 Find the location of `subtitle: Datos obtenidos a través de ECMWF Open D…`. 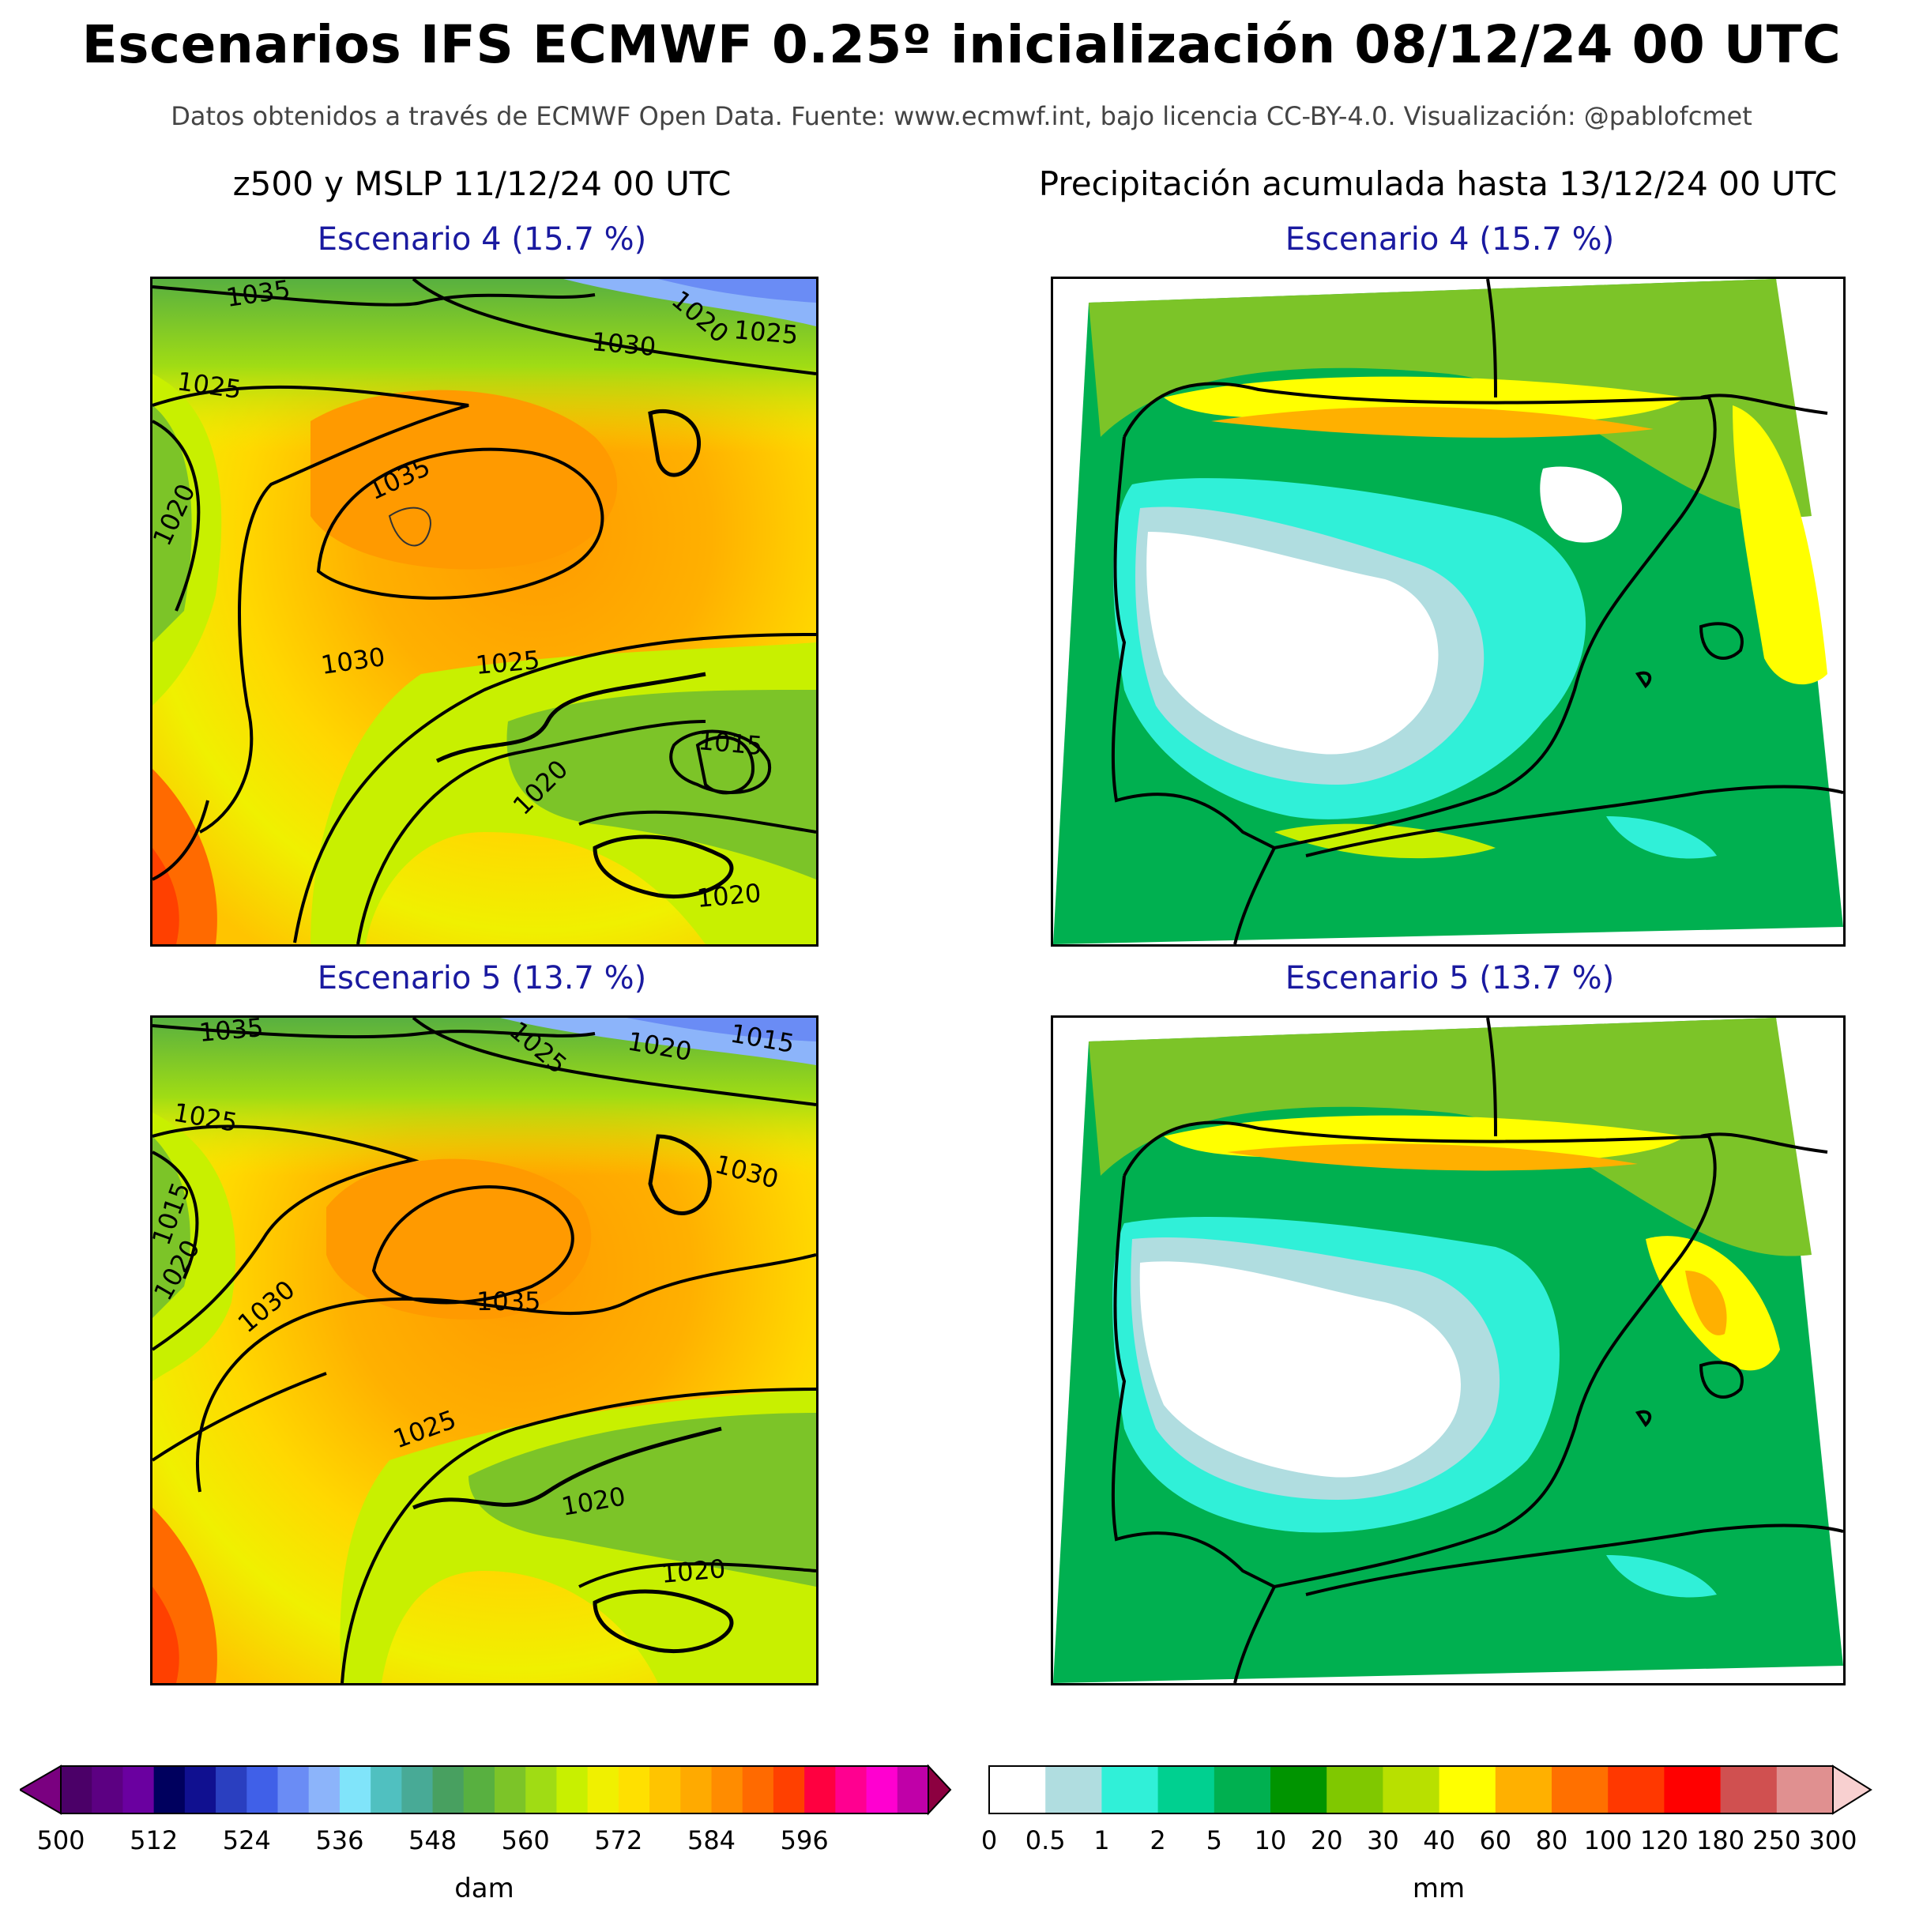

subtitle: Datos obtenidos a través de ECMWF Open D… is located at coordinates (961, 116).